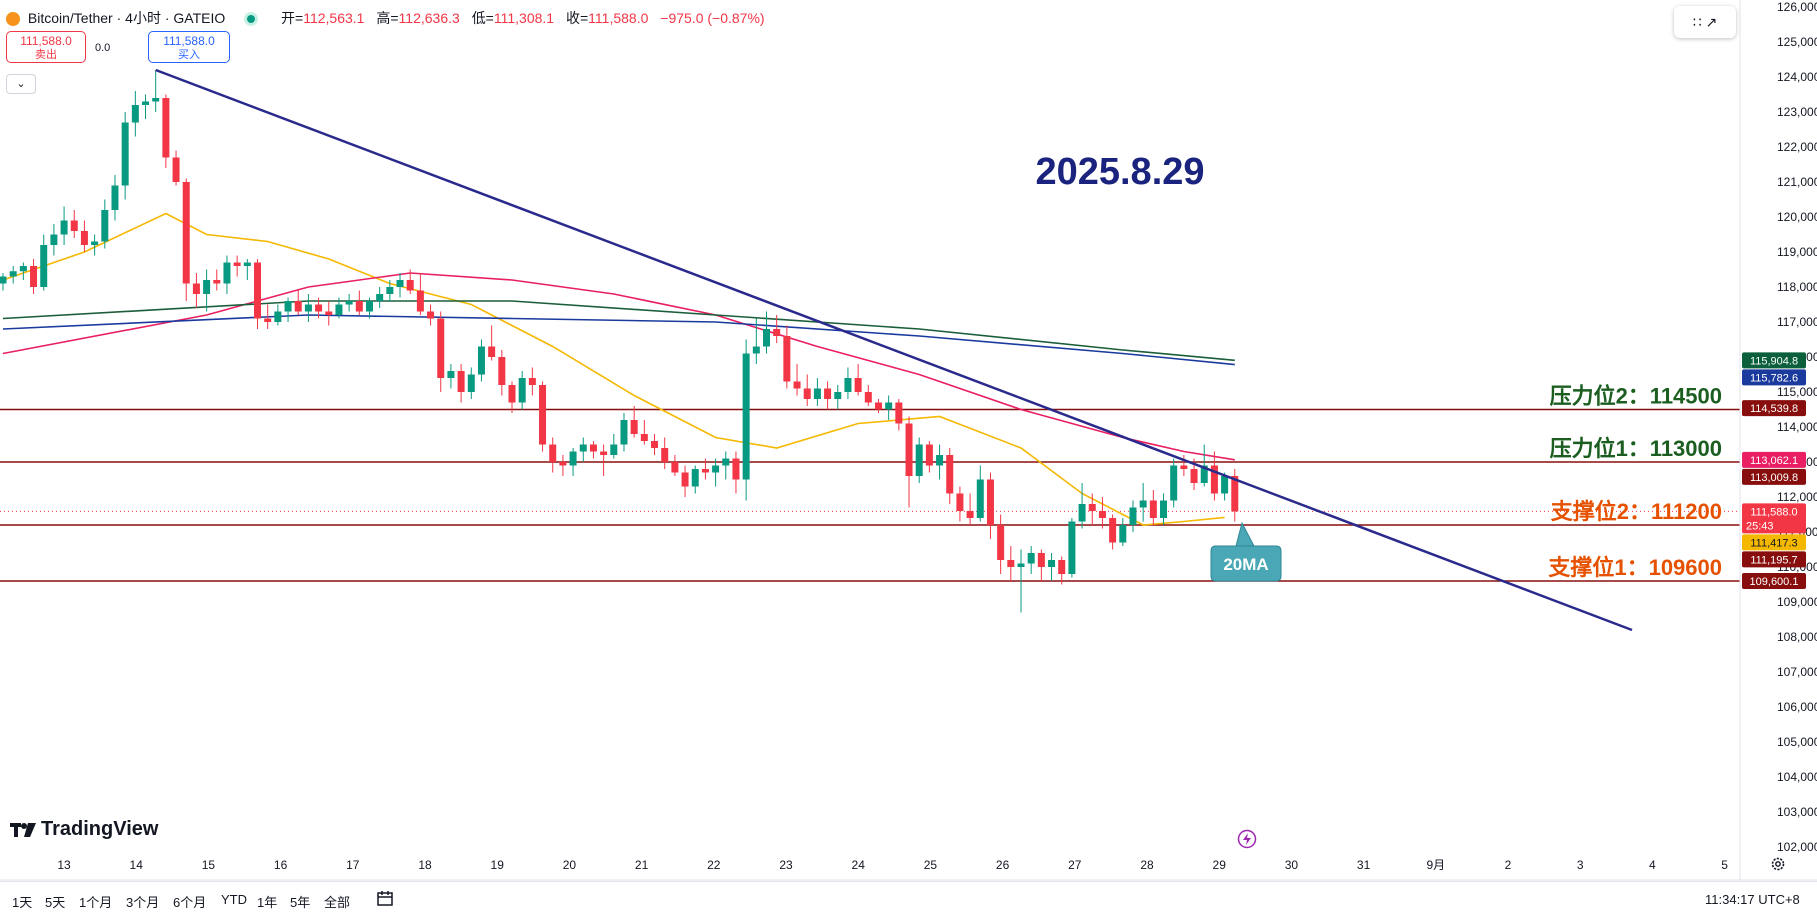  Describe the element at coordinates (1119, 172) in the screenshot. I see `chart-title: 2025.8.29` at that location.